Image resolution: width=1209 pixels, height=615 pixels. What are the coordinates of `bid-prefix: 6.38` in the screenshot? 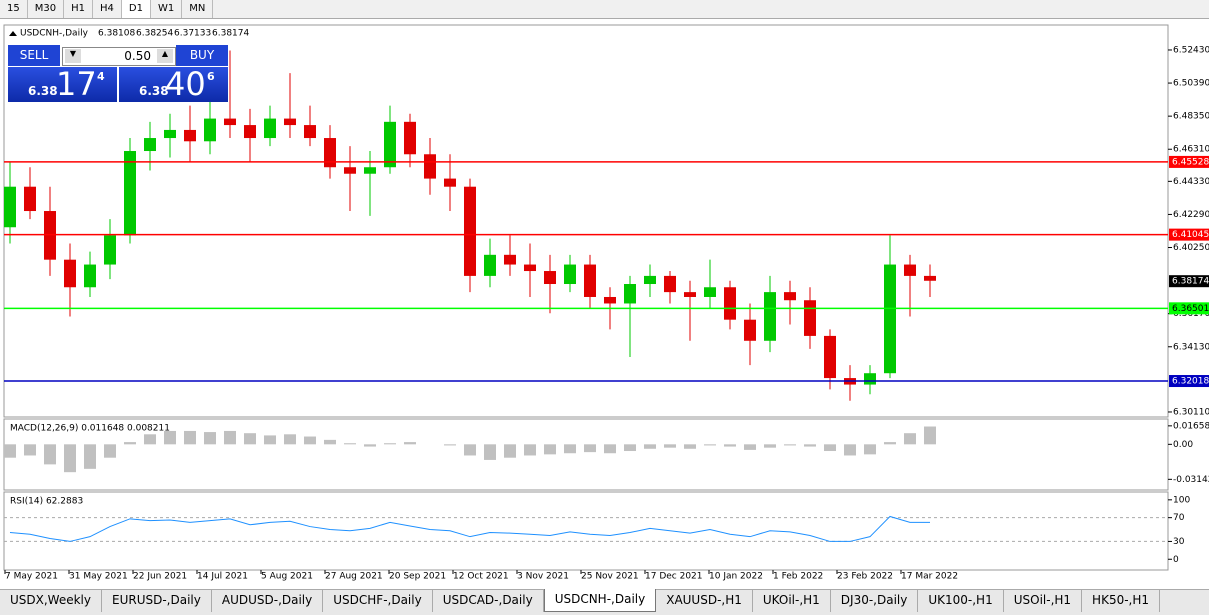 It's located at (43, 91).